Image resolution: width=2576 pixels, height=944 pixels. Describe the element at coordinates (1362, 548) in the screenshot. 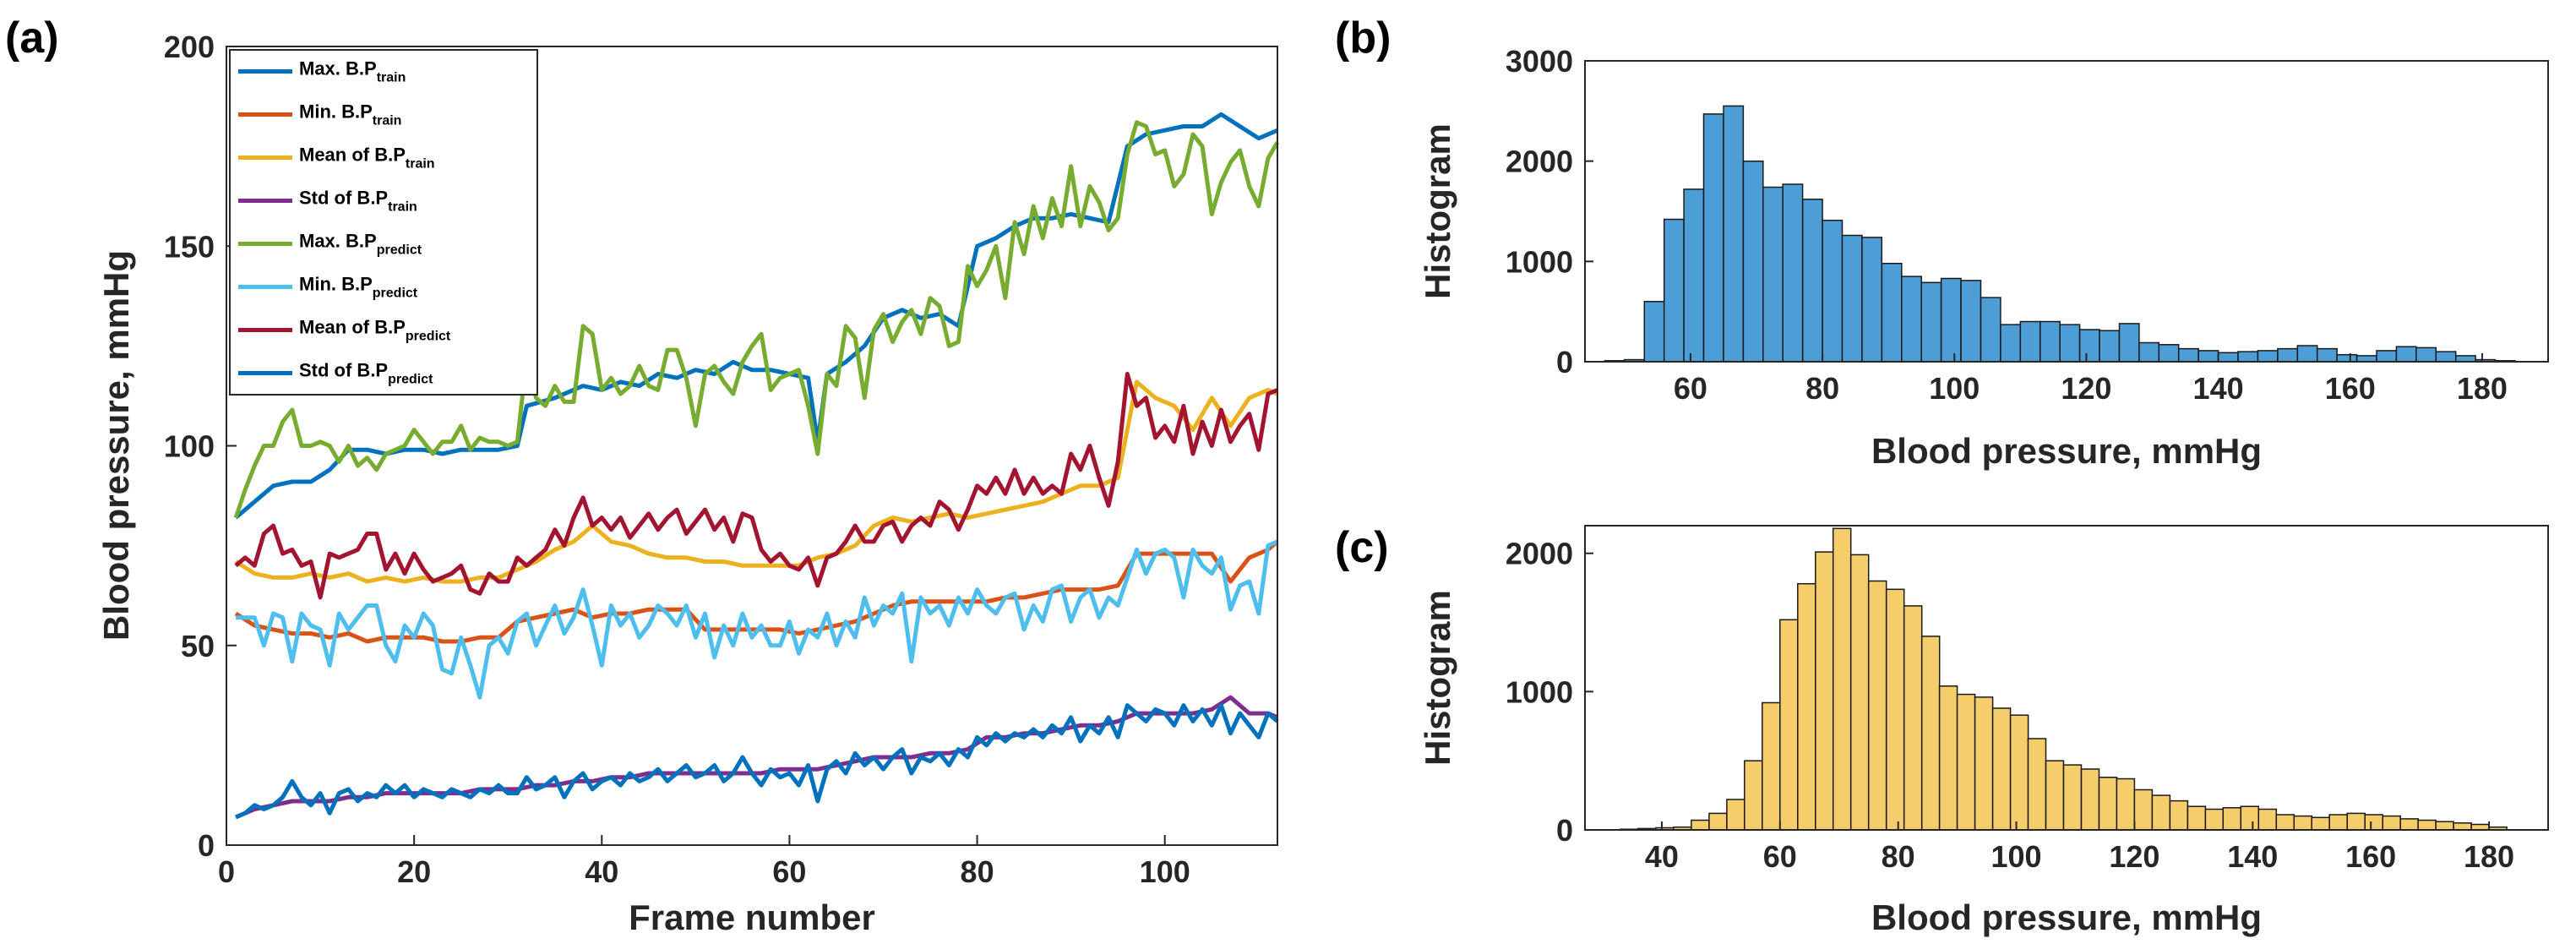

I see `panel-label-c: (c)` at that location.